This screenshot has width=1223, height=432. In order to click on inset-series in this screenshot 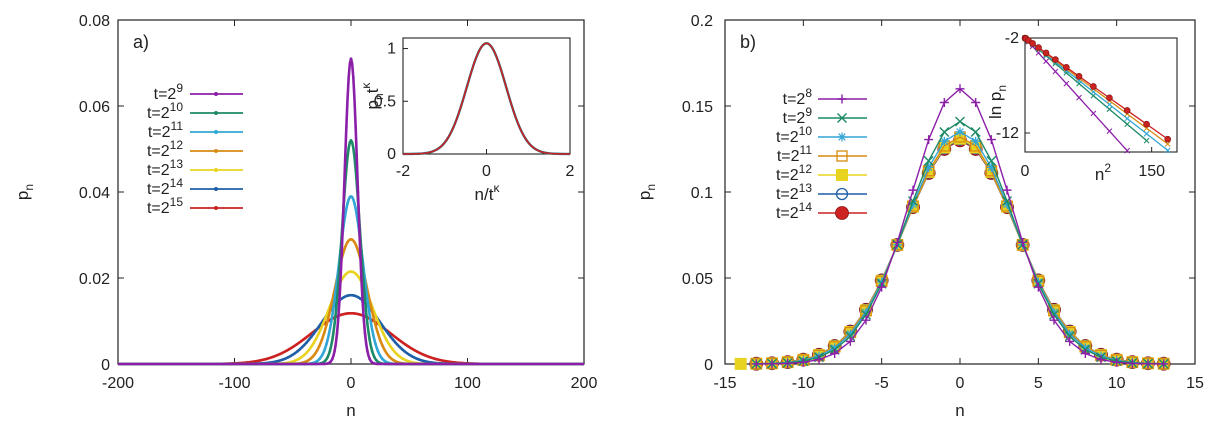, I will do `click(1096, 88)`.